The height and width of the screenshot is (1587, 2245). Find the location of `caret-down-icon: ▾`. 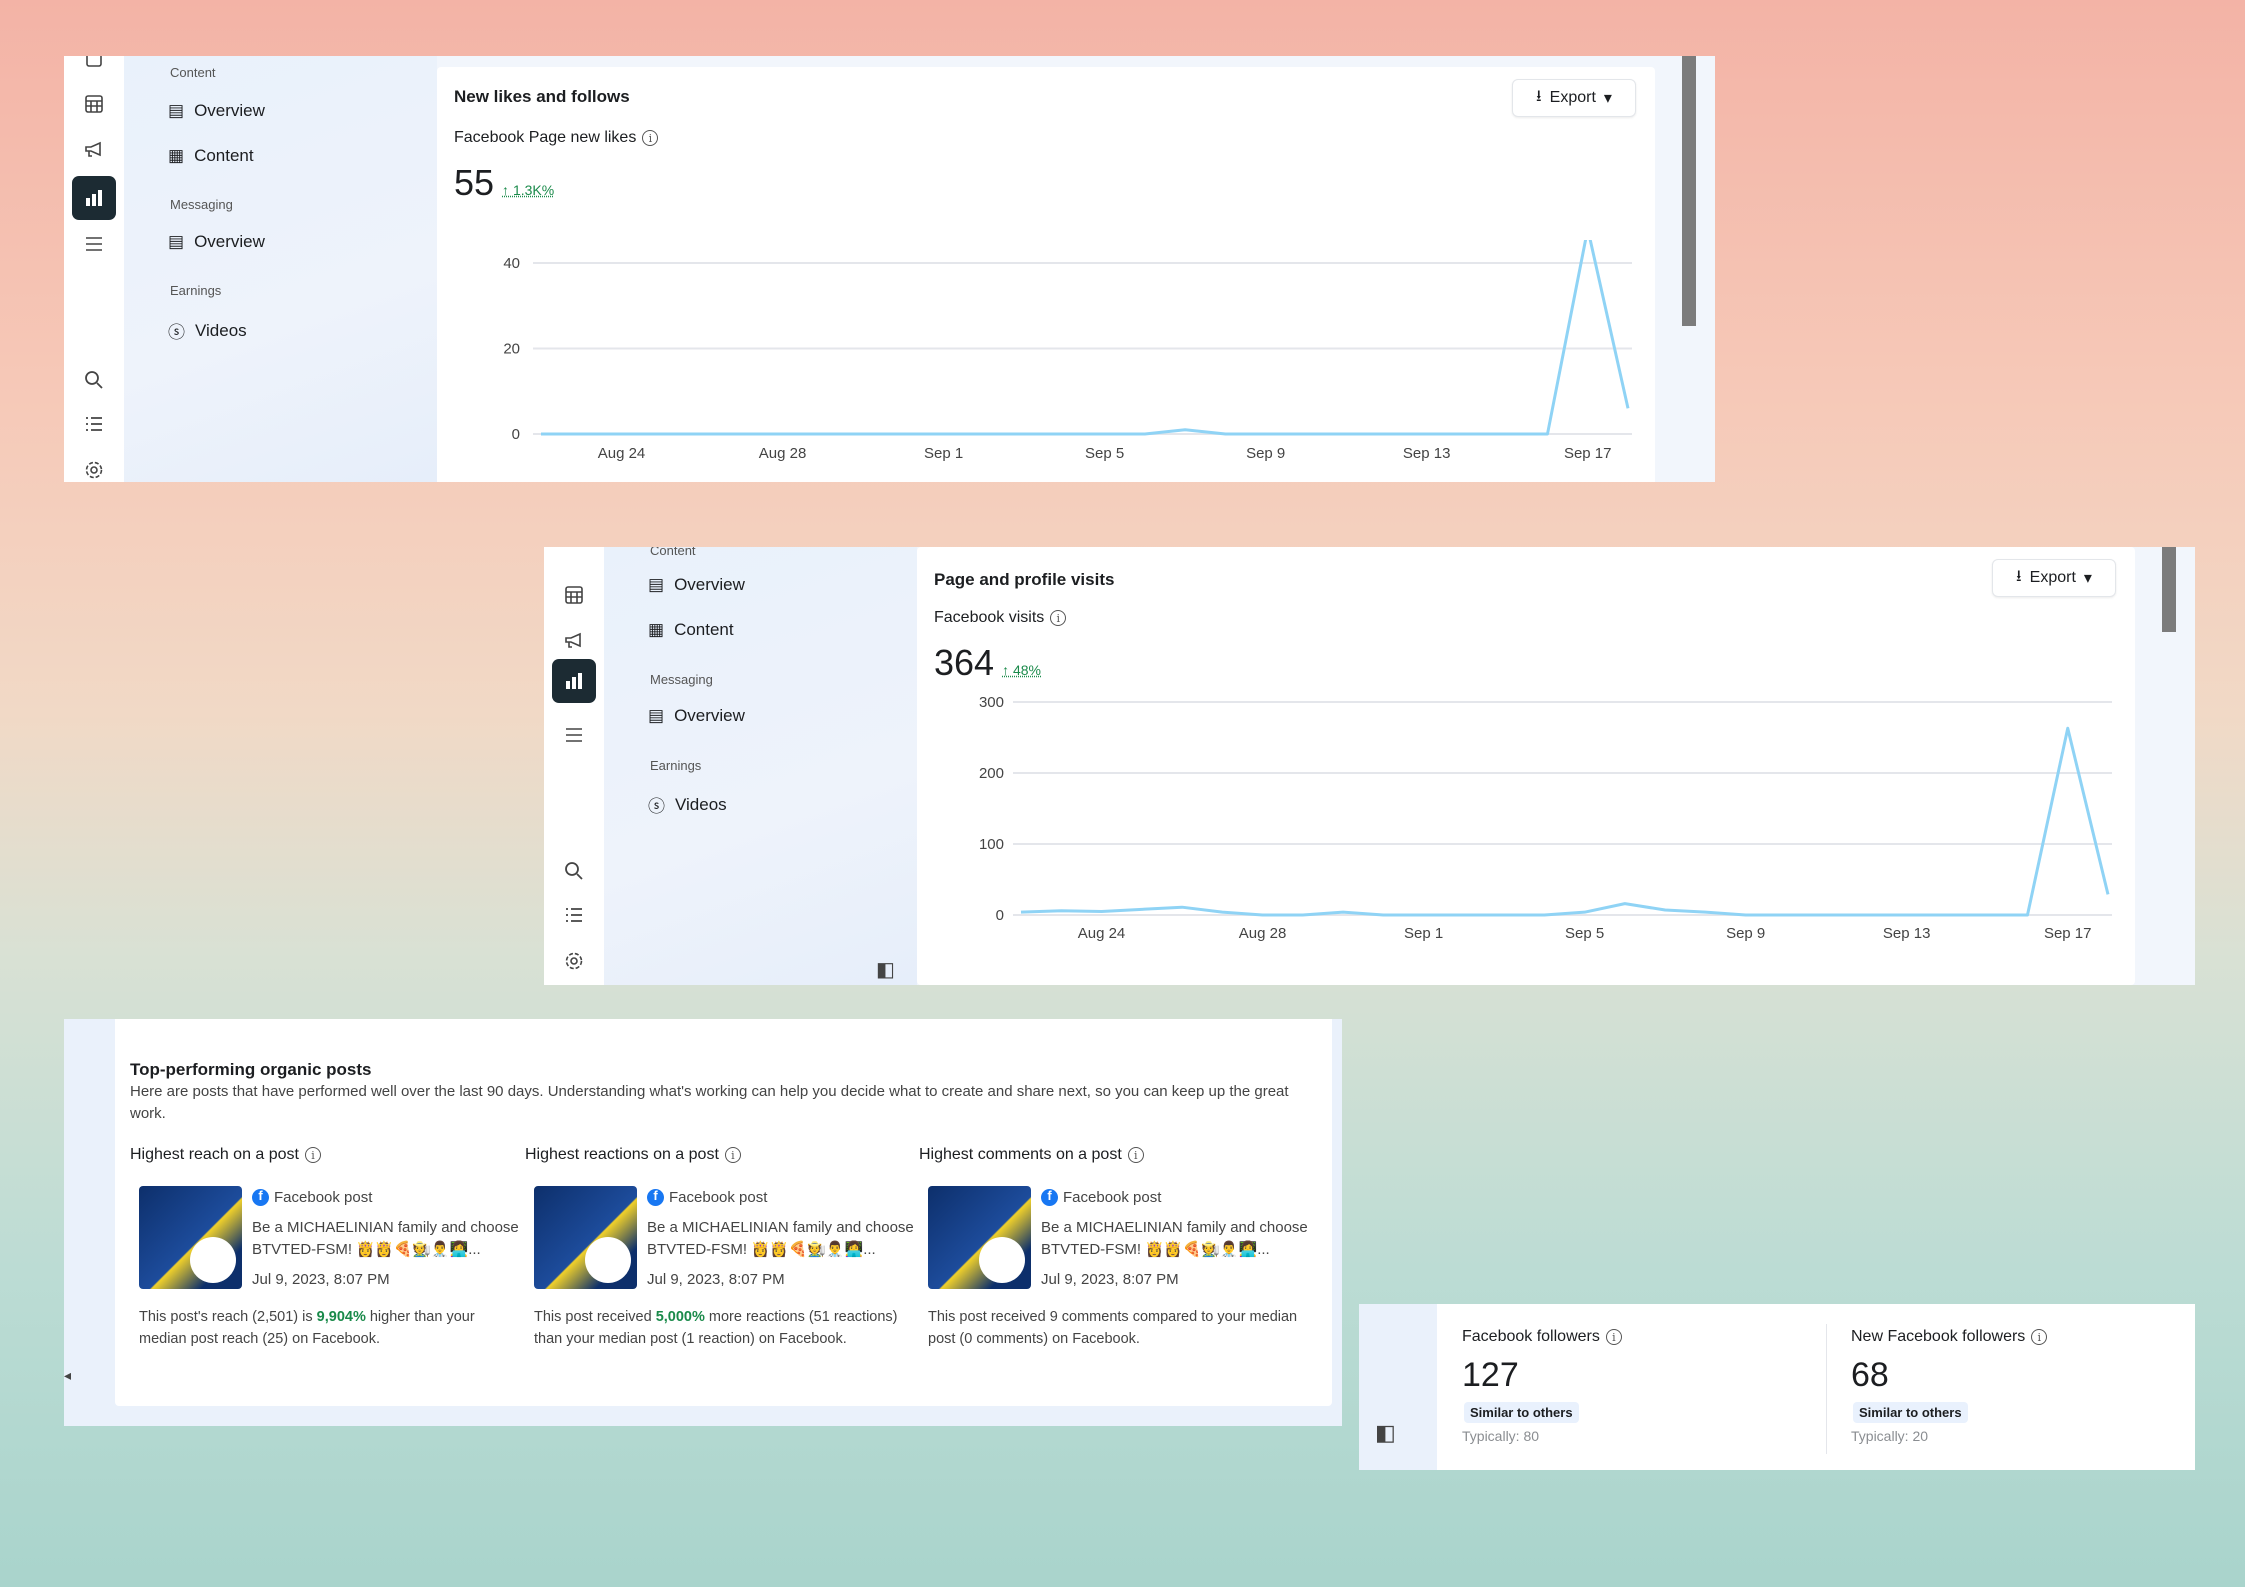

caret-down-icon: ▾ is located at coordinates (1607, 98).